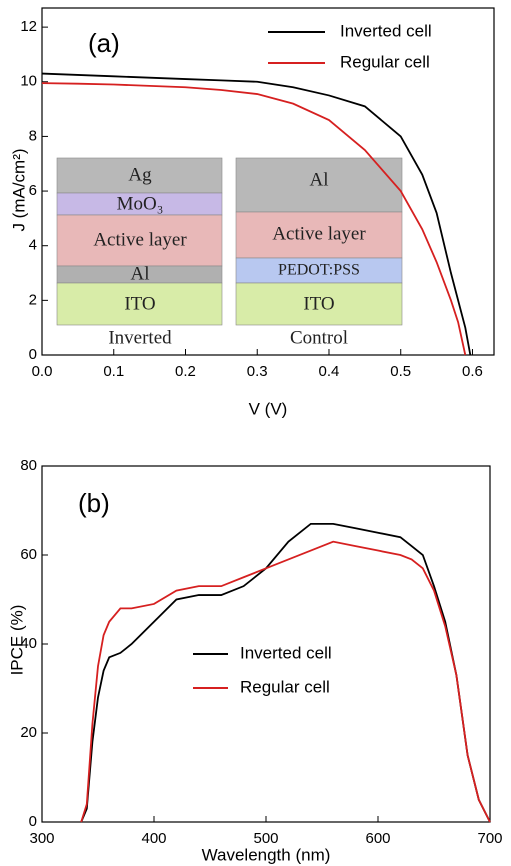 This screenshot has width=511, height=866. I want to click on x-tick-label: 400, so click(153, 838).